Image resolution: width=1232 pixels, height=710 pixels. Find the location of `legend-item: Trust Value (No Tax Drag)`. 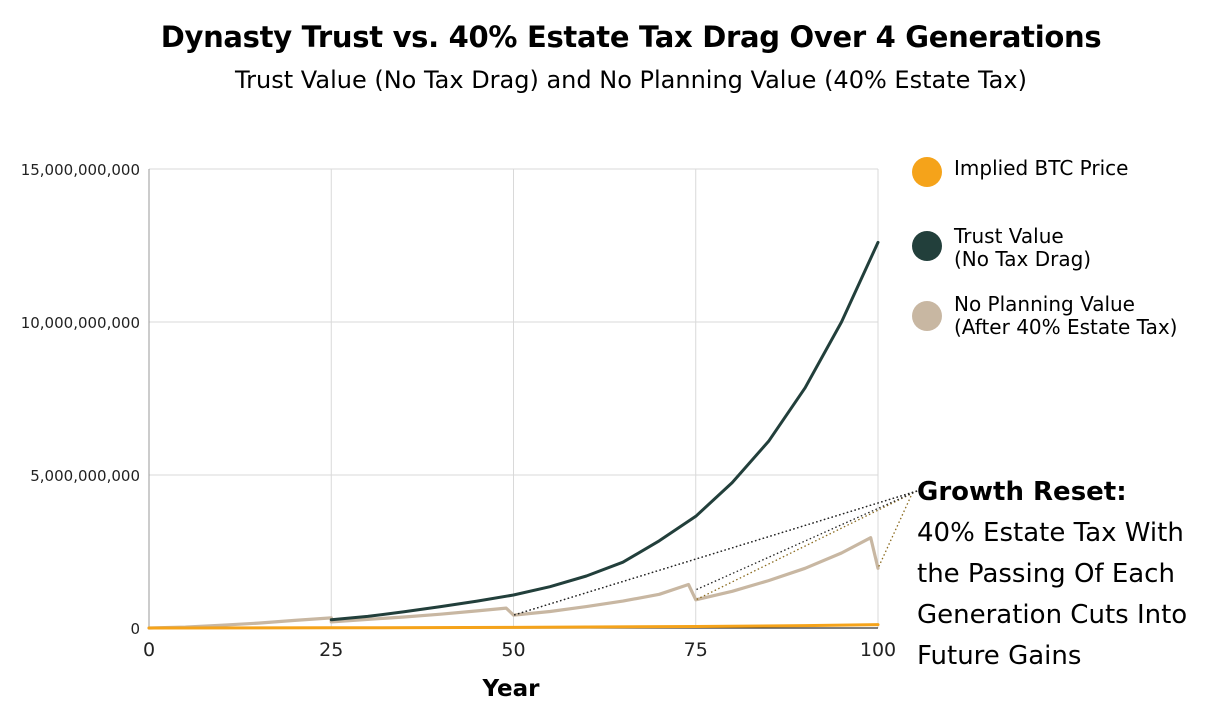

legend-item: Trust Value (No Tax Drag) is located at coordinates (1067, 249).